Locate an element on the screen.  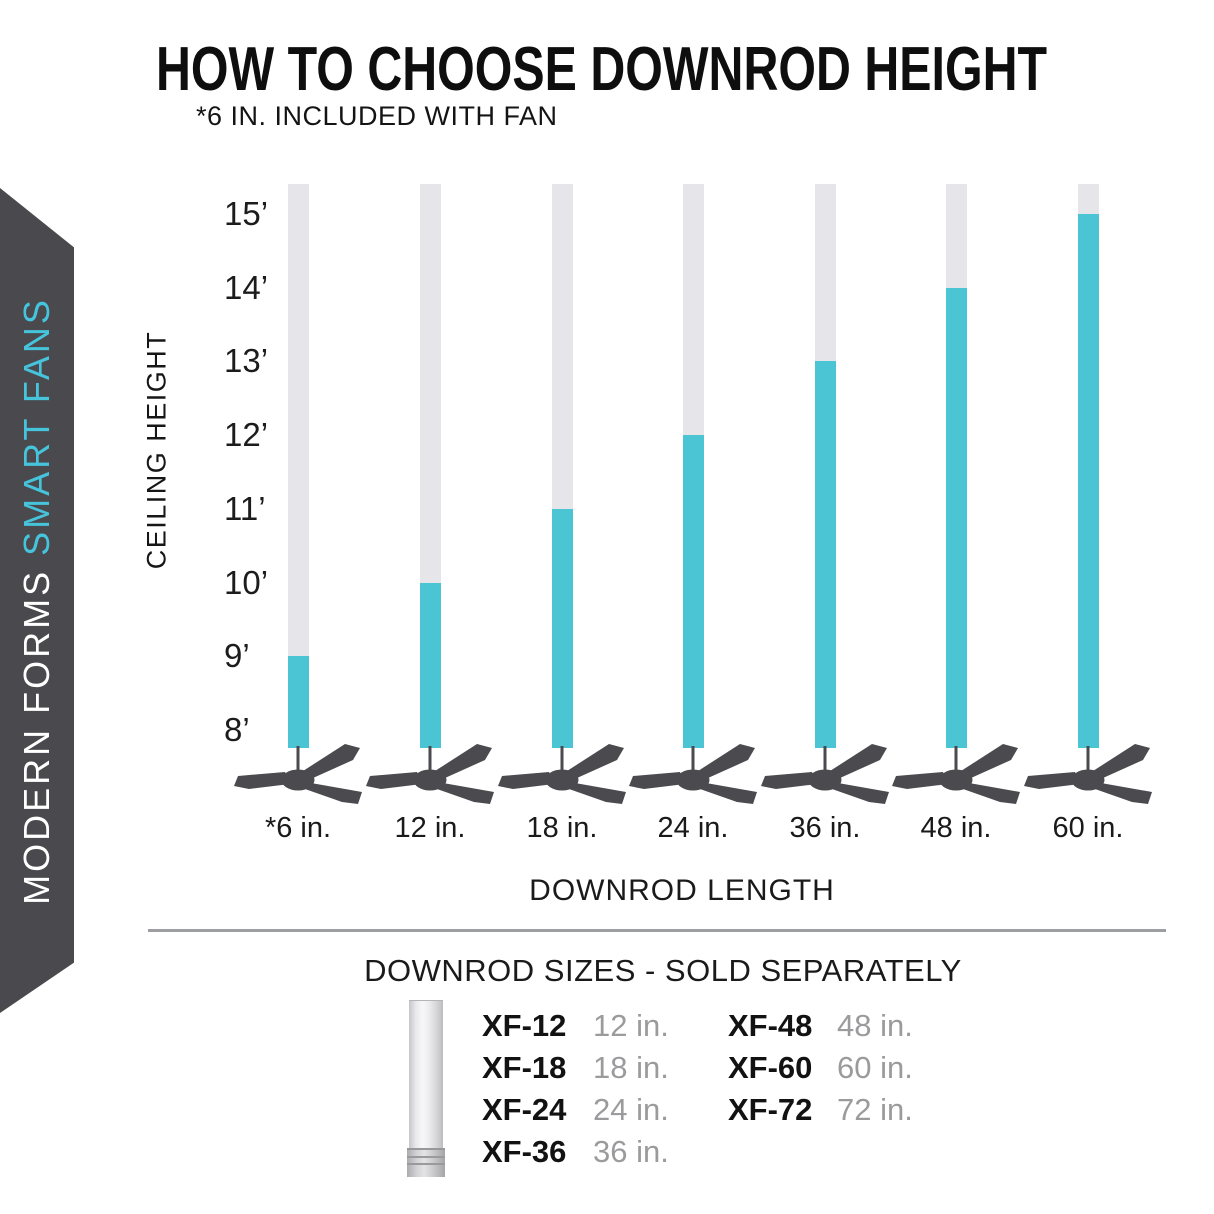
page-title: HOW TO CHOOSE DOWNROD HEIGHT is located at coordinates (602, 69).